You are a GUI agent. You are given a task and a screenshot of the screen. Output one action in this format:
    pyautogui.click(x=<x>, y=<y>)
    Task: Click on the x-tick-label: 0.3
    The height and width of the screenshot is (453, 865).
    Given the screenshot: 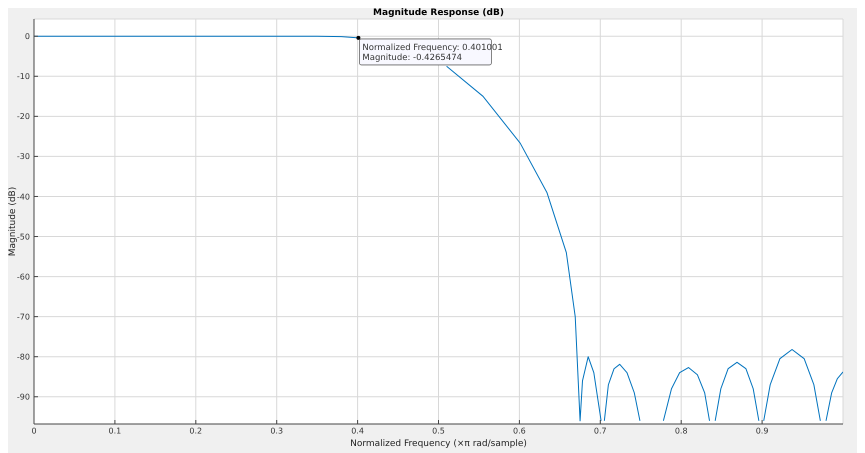 What is the action you would take?
    pyautogui.click(x=277, y=431)
    